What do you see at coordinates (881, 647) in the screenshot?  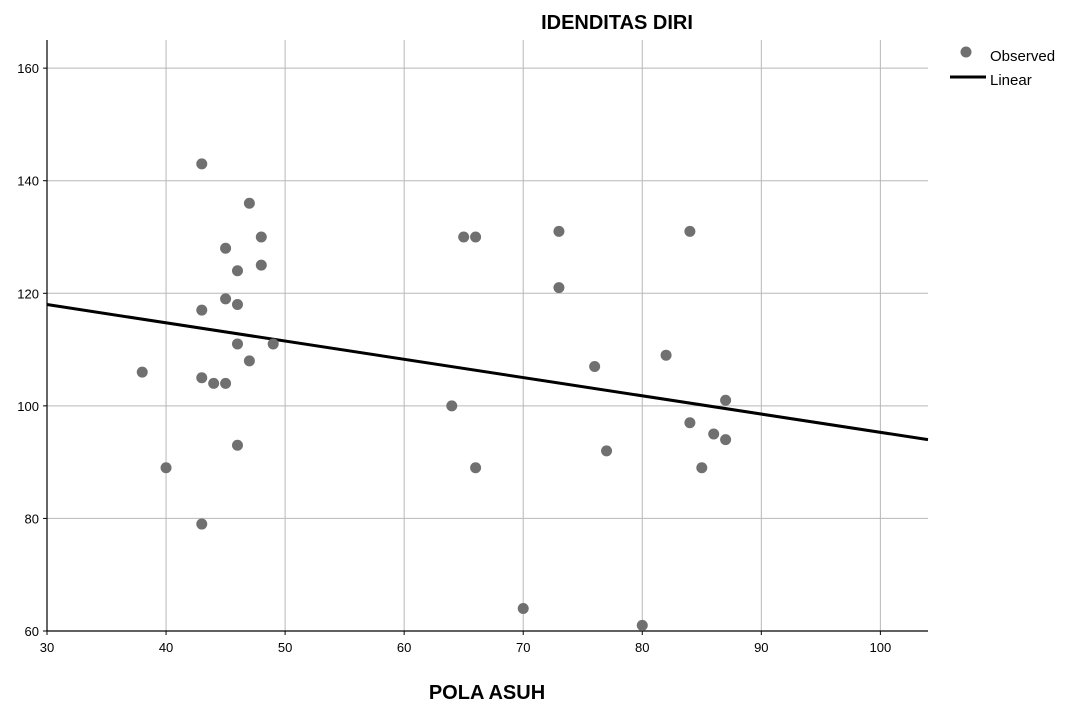 I see `x-tick-label: 100` at bounding box center [881, 647].